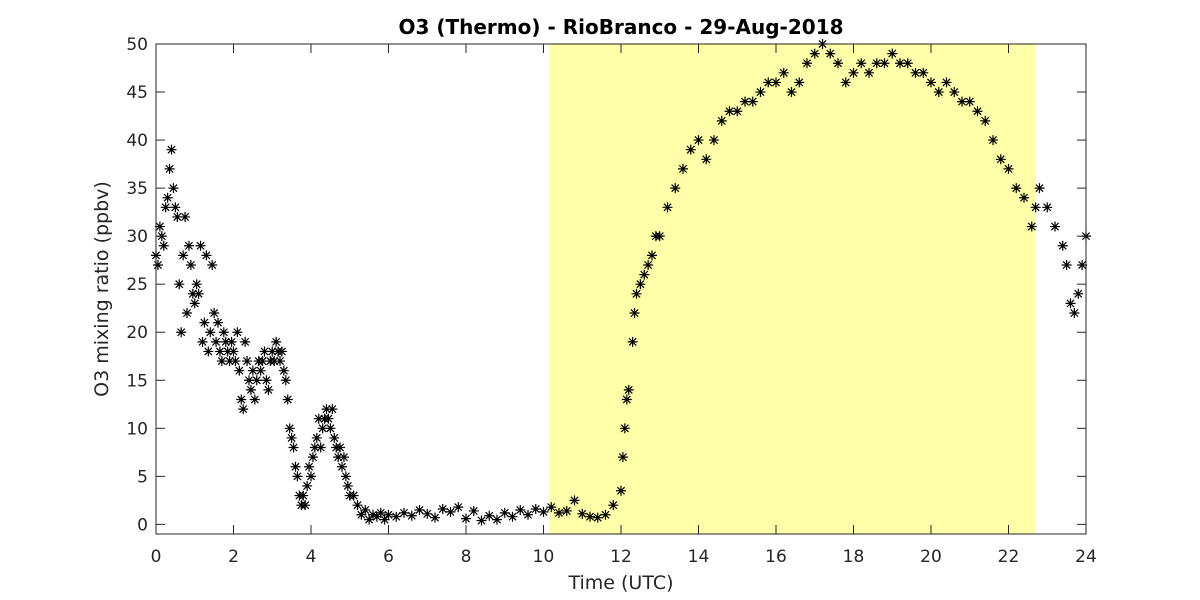 The width and height of the screenshot is (1200, 600). Describe the element at coordinates (142, 525) in the screenshot. I see `y-tick-label: 0` at that location.